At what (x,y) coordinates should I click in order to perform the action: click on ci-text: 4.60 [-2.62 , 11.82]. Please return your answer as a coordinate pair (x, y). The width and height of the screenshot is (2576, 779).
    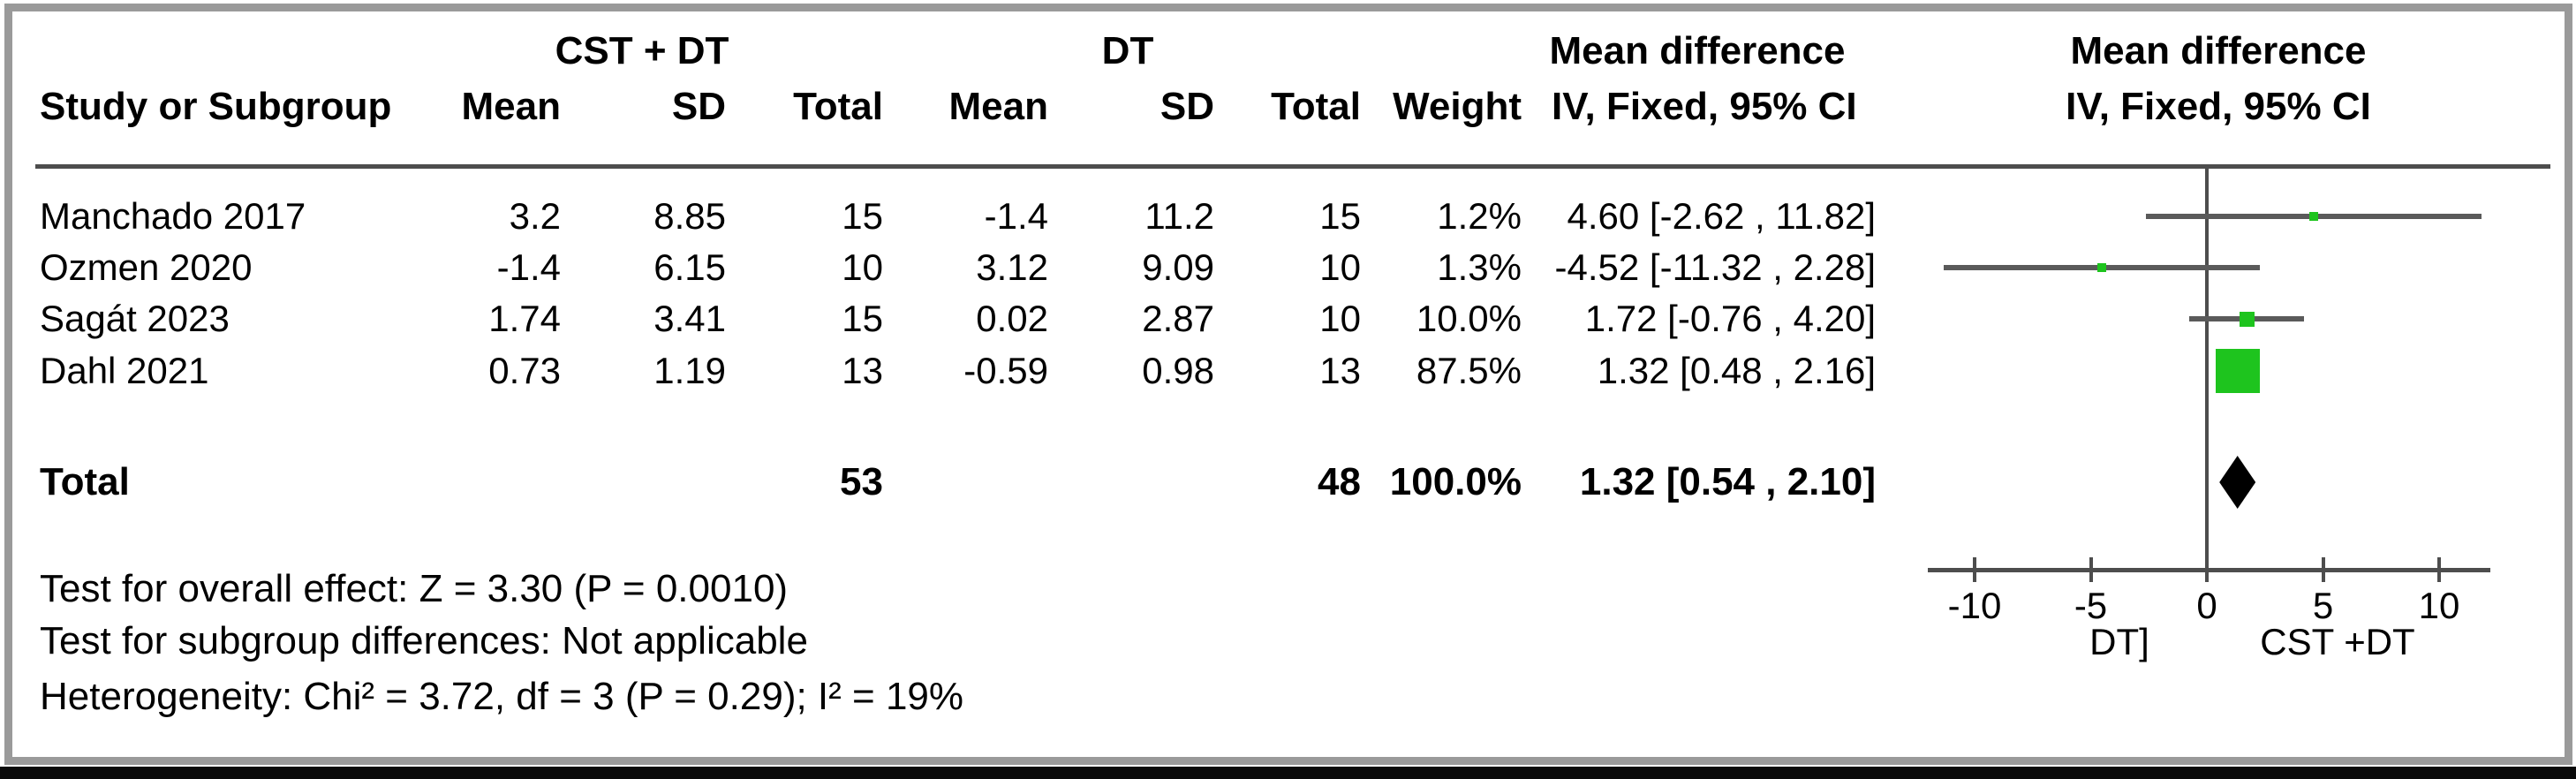
    Looking at the image, I should click on (1721, 216).